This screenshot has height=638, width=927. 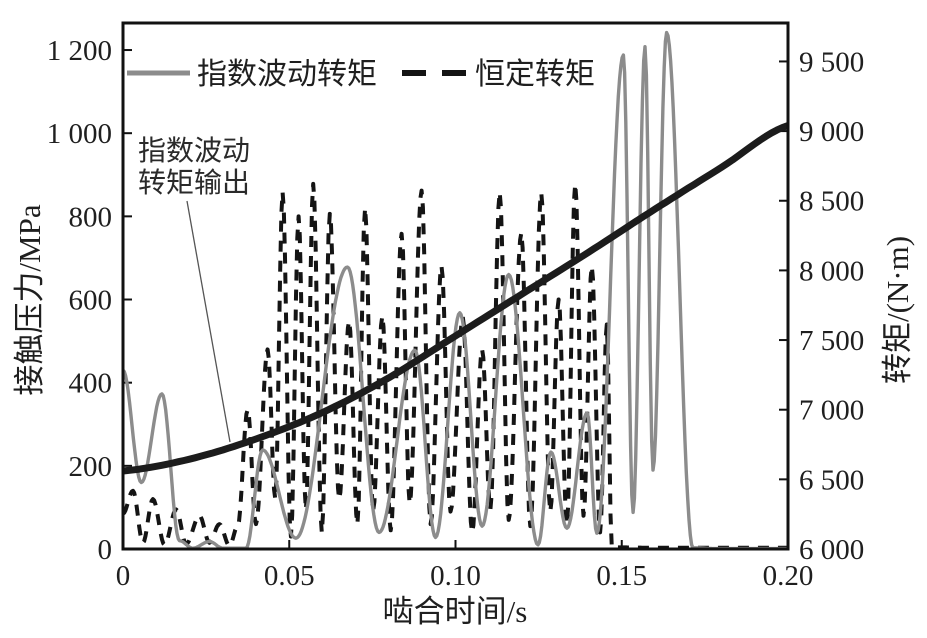 What do you see at coordinates (287, 74) in the screenshot?
I see `legend-label-exponential-torque: 指数波动转矩` at bounding box center [287, 74].